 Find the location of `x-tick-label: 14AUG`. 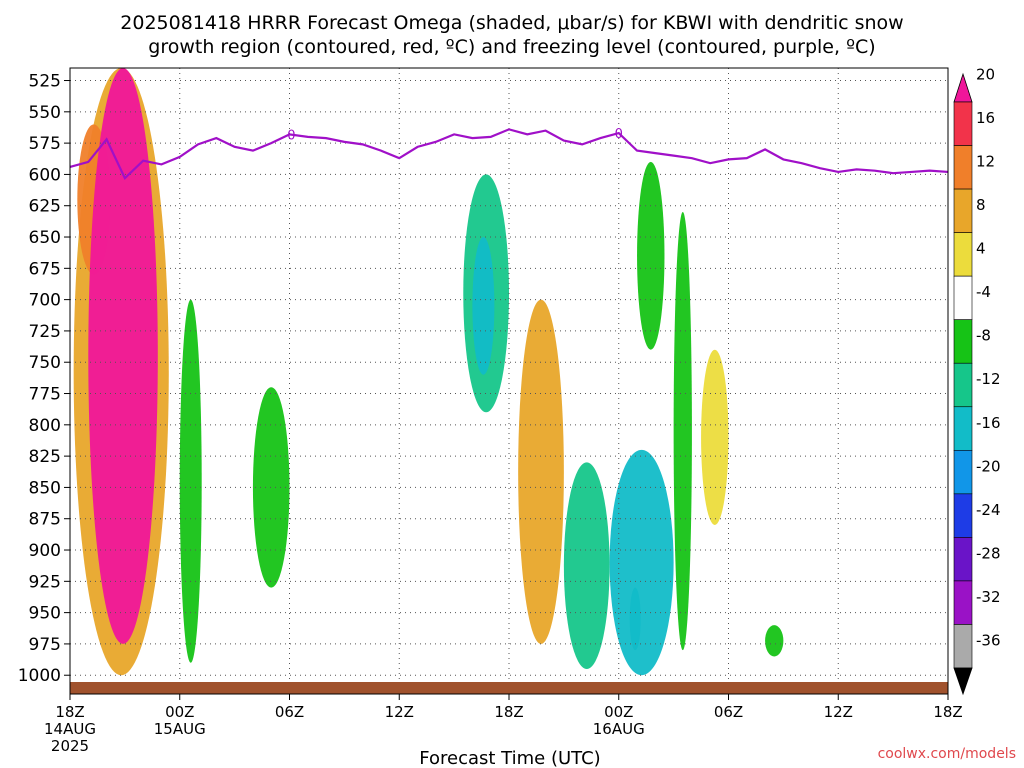

x-tick-label: 14AUG is located at coordinates (70, 729).